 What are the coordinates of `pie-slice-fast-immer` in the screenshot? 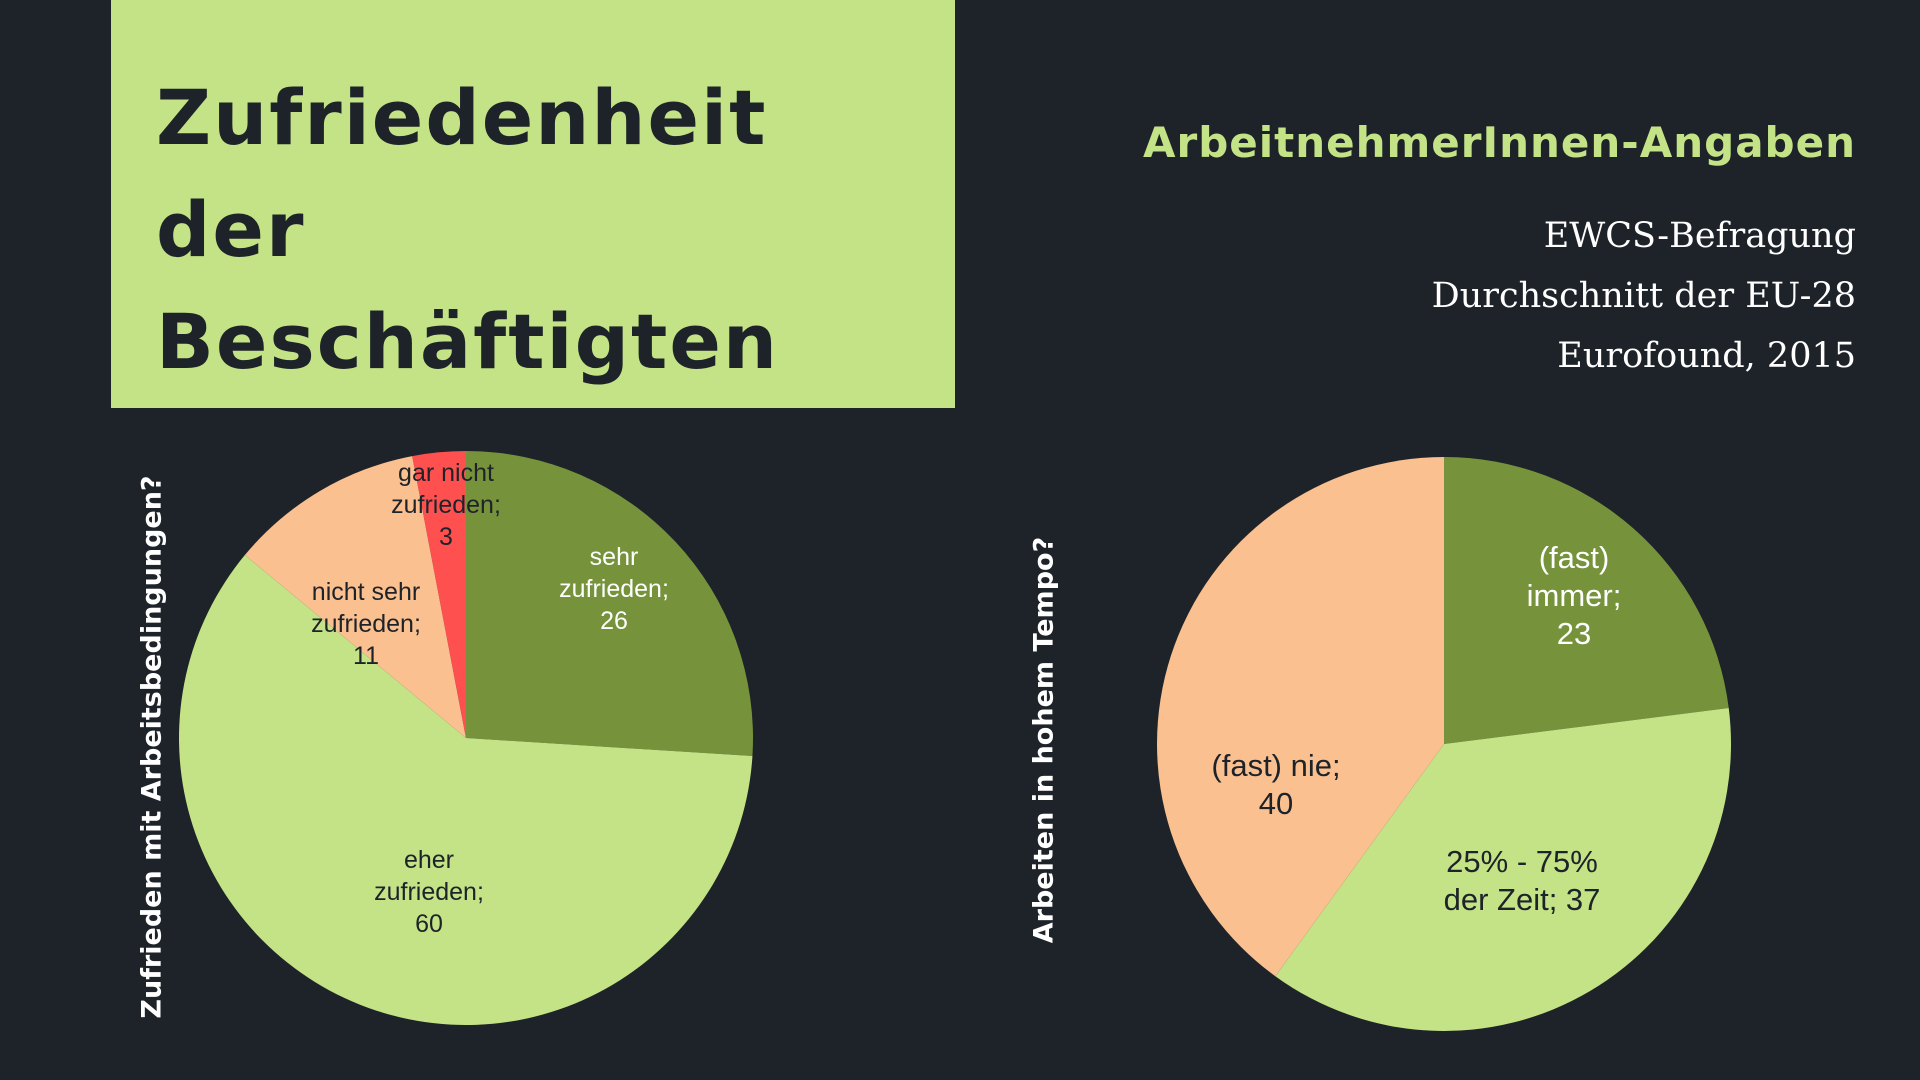 It's located at (1586, 600).